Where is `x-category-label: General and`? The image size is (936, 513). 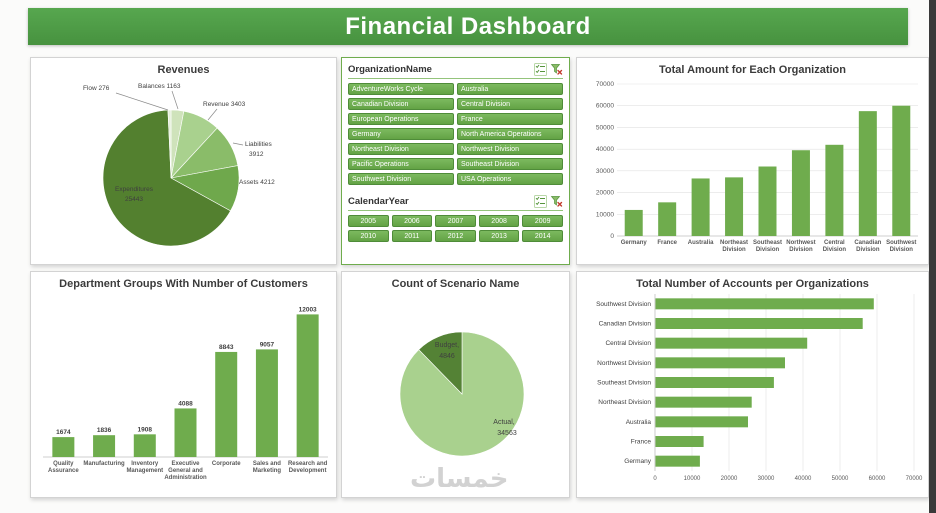 x-category-label: General and is located at coordinates (185, 471).